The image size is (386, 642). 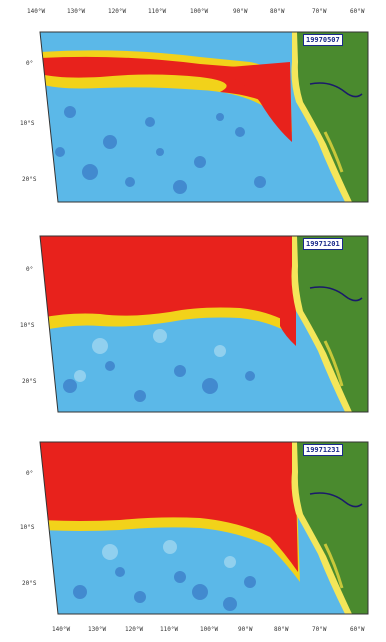 What do you see at coordinates (134, 629) in the screenshot?
I see `bottom-tick: 120°W` at bounding box center [134, 629].